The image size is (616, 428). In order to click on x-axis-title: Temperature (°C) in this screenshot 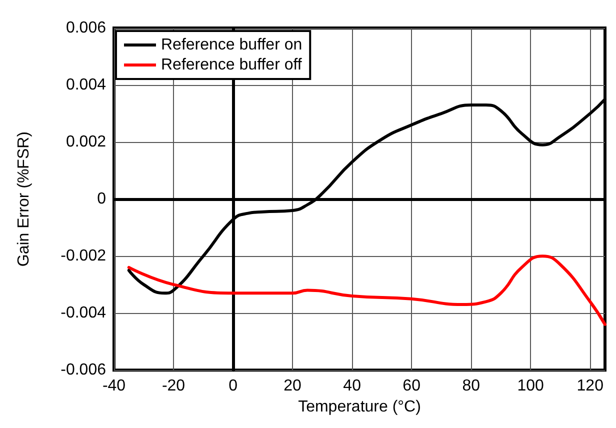, I will do `click(359, 407)`.